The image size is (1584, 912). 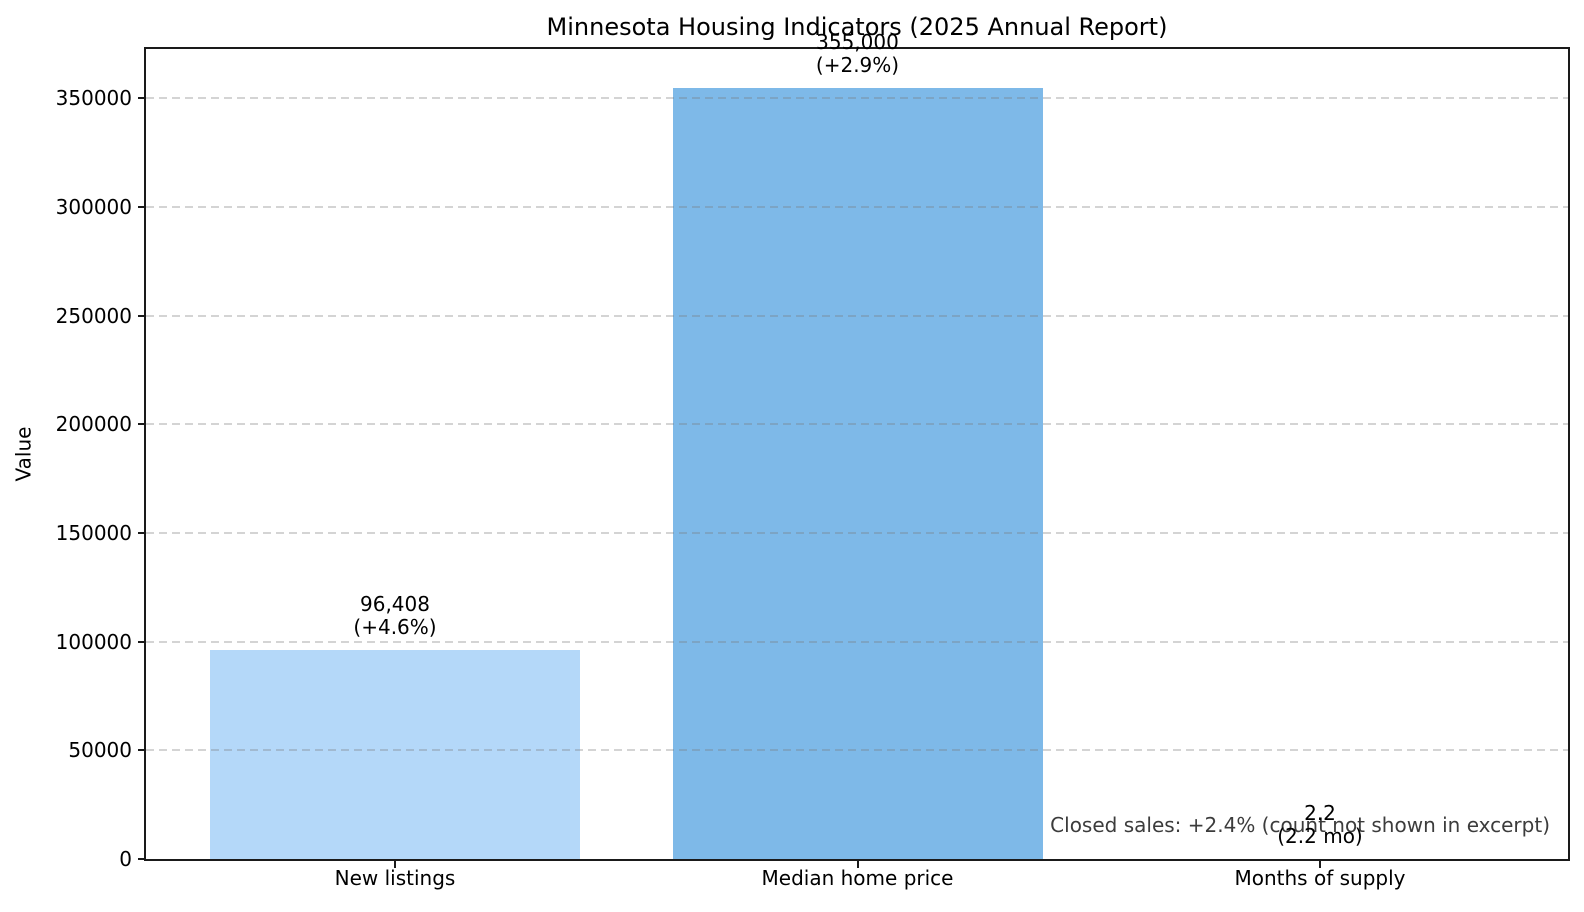 What do you see at coordinates (93, 315) in the screenshot?
I see `y-tick-label-250000: 250000` at bounding box center [93, 315].